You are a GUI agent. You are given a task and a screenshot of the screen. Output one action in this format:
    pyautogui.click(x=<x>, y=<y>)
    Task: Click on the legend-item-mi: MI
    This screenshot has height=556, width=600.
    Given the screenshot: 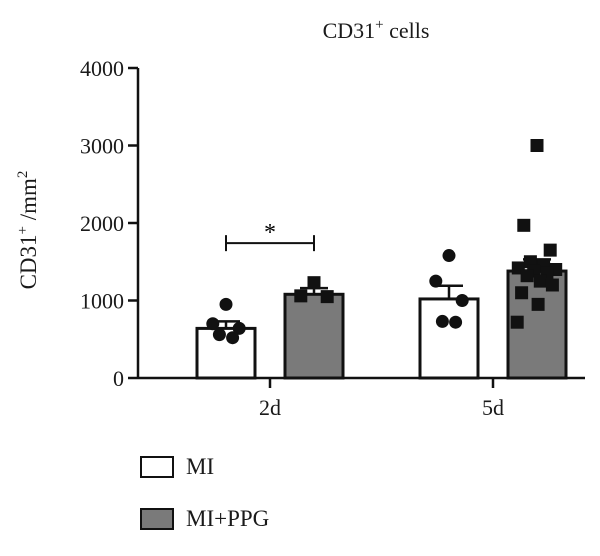 What is the action you would take?
    pyautogui.click(x=204, y=467)
    